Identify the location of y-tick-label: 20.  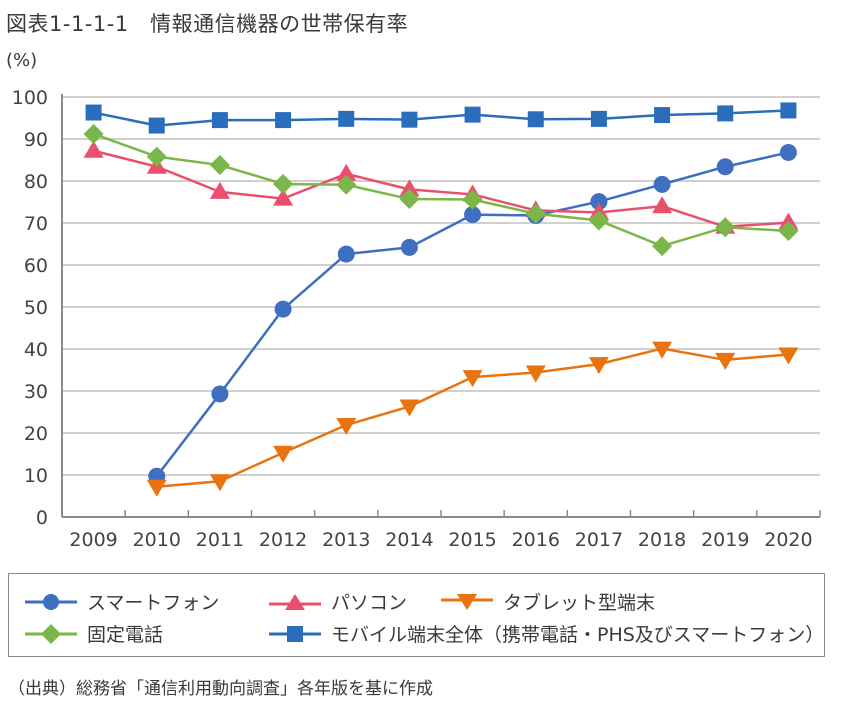
(36, 434).